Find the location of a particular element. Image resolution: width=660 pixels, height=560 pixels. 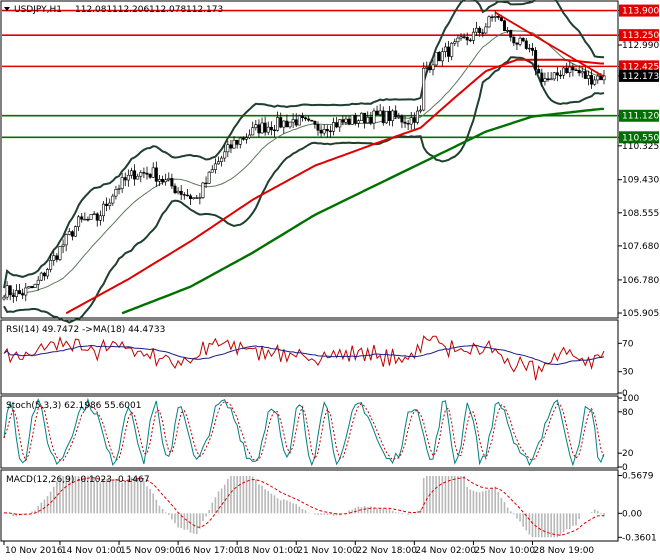

rsi-tick-label: 30 is located at coordinates (628, 373).